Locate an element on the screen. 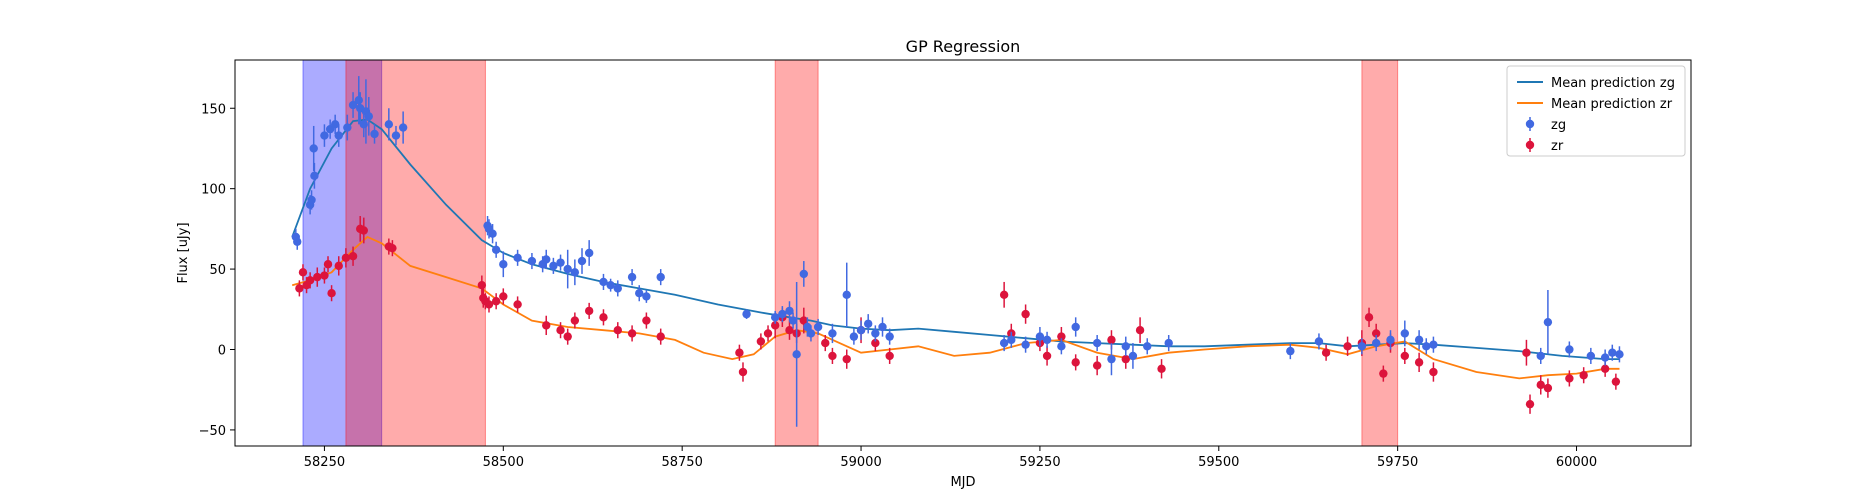  legend-entry-zr: zr is located at coordinates (1544, 146).